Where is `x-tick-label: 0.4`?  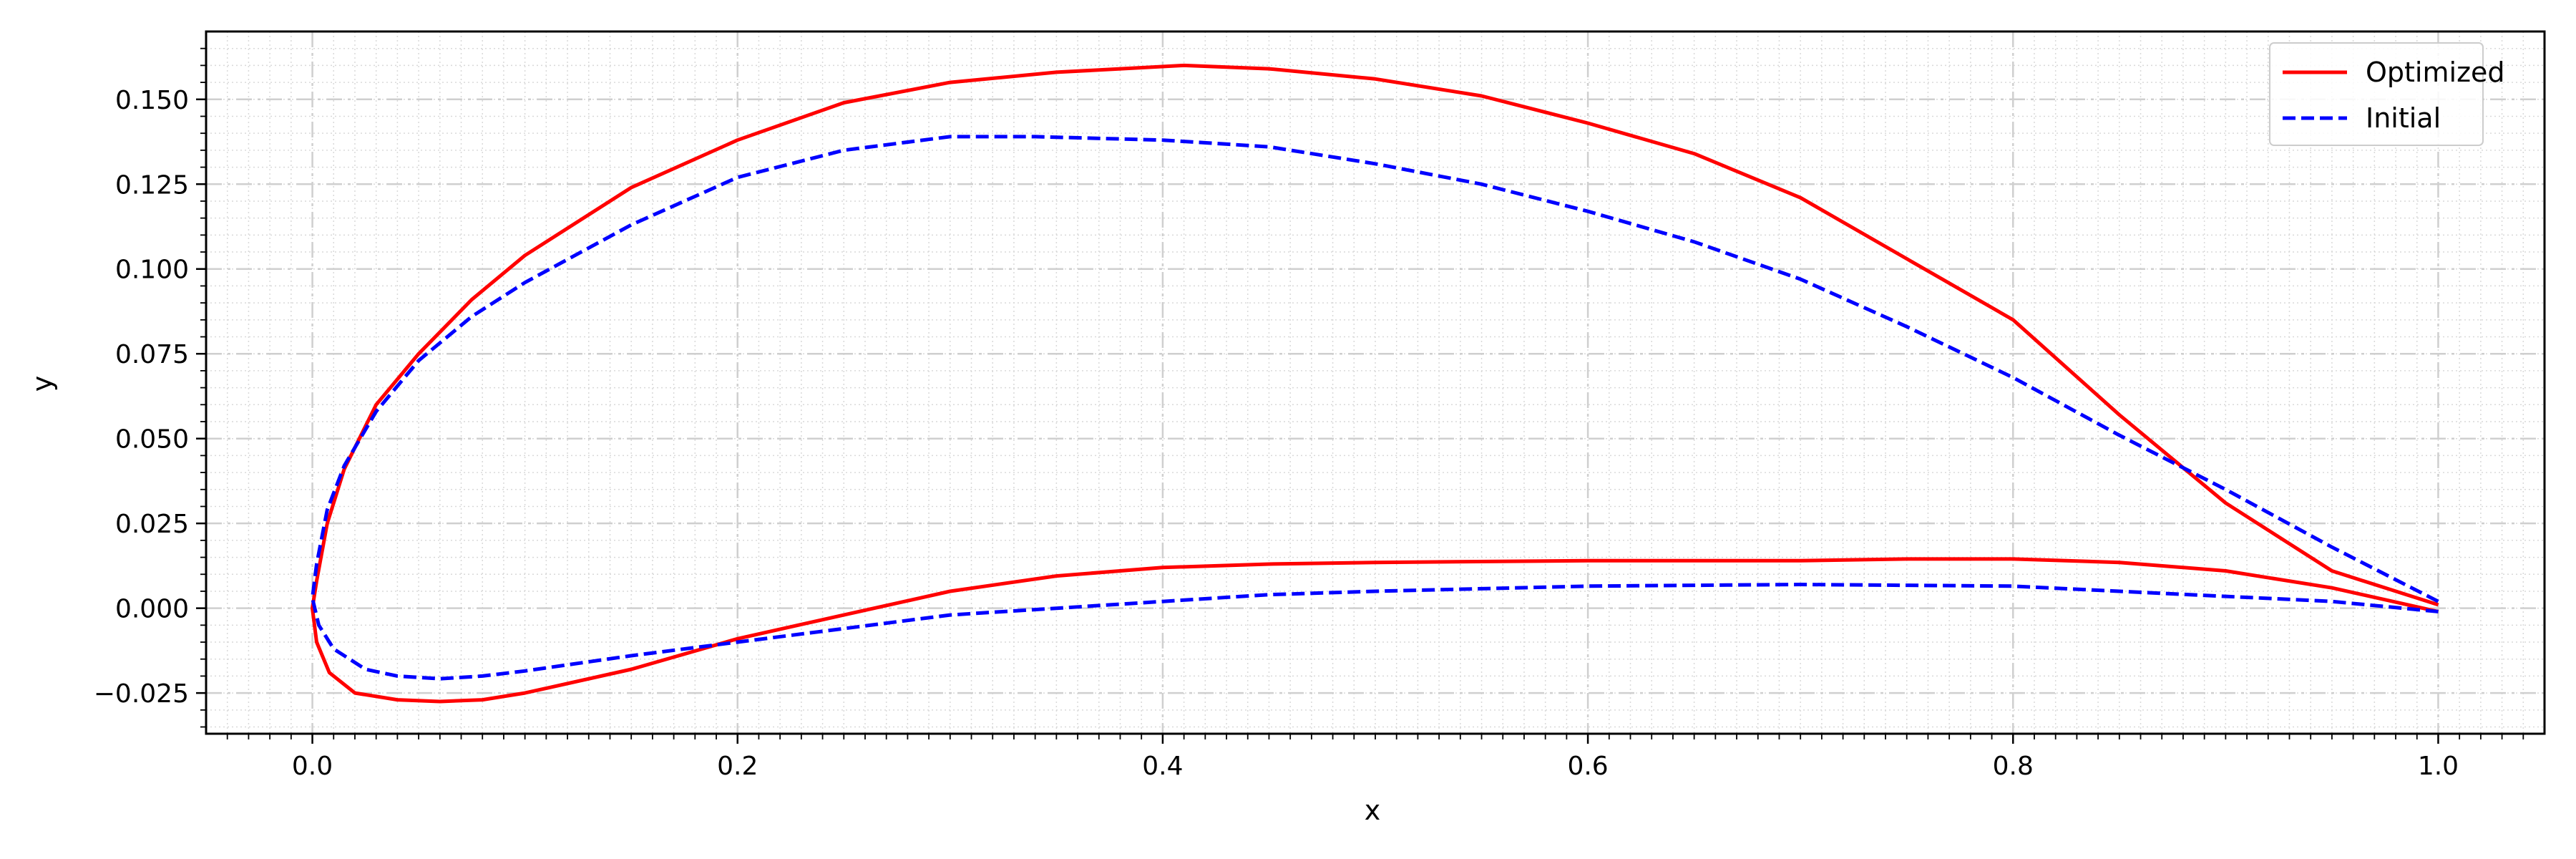
x-tick-label: 0.4 is located at coordinates (1162, 766).